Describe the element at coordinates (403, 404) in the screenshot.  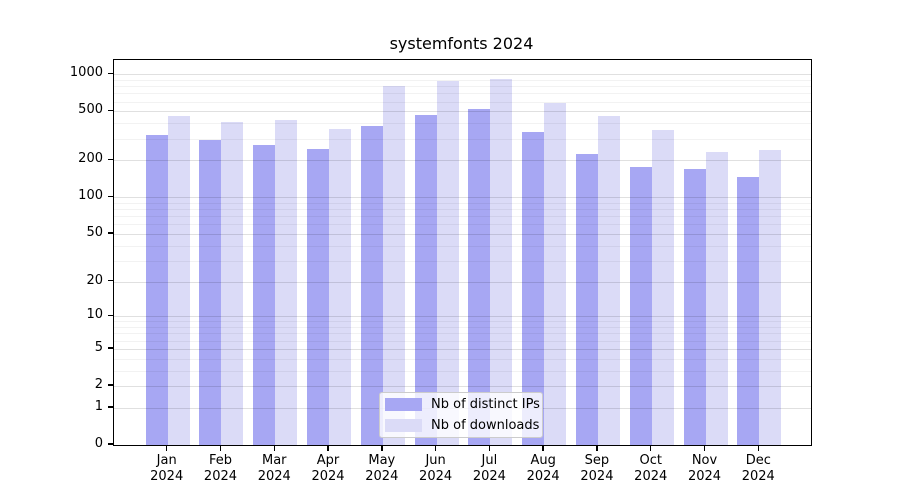
I see `legend-swatch-distinct-ips` at that location.